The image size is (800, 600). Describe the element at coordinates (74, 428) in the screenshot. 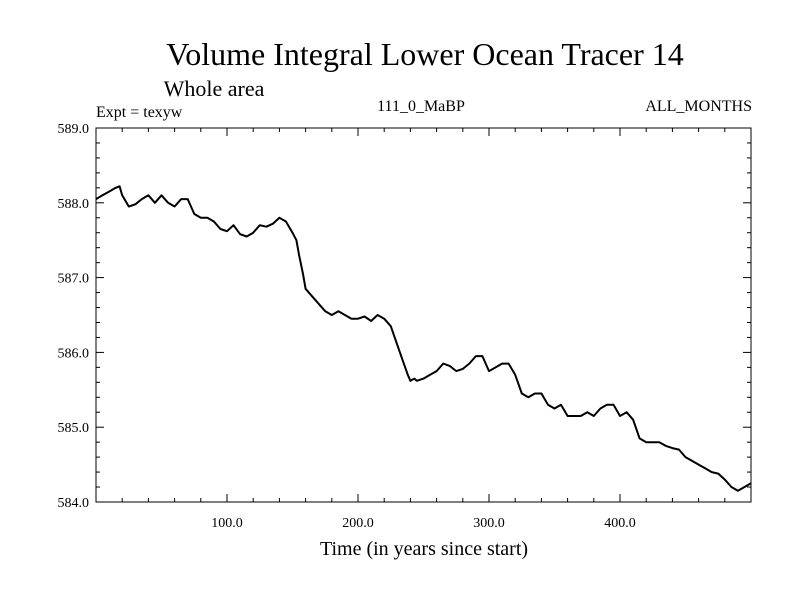

I see `y-tick-label: 585.0` at that location.